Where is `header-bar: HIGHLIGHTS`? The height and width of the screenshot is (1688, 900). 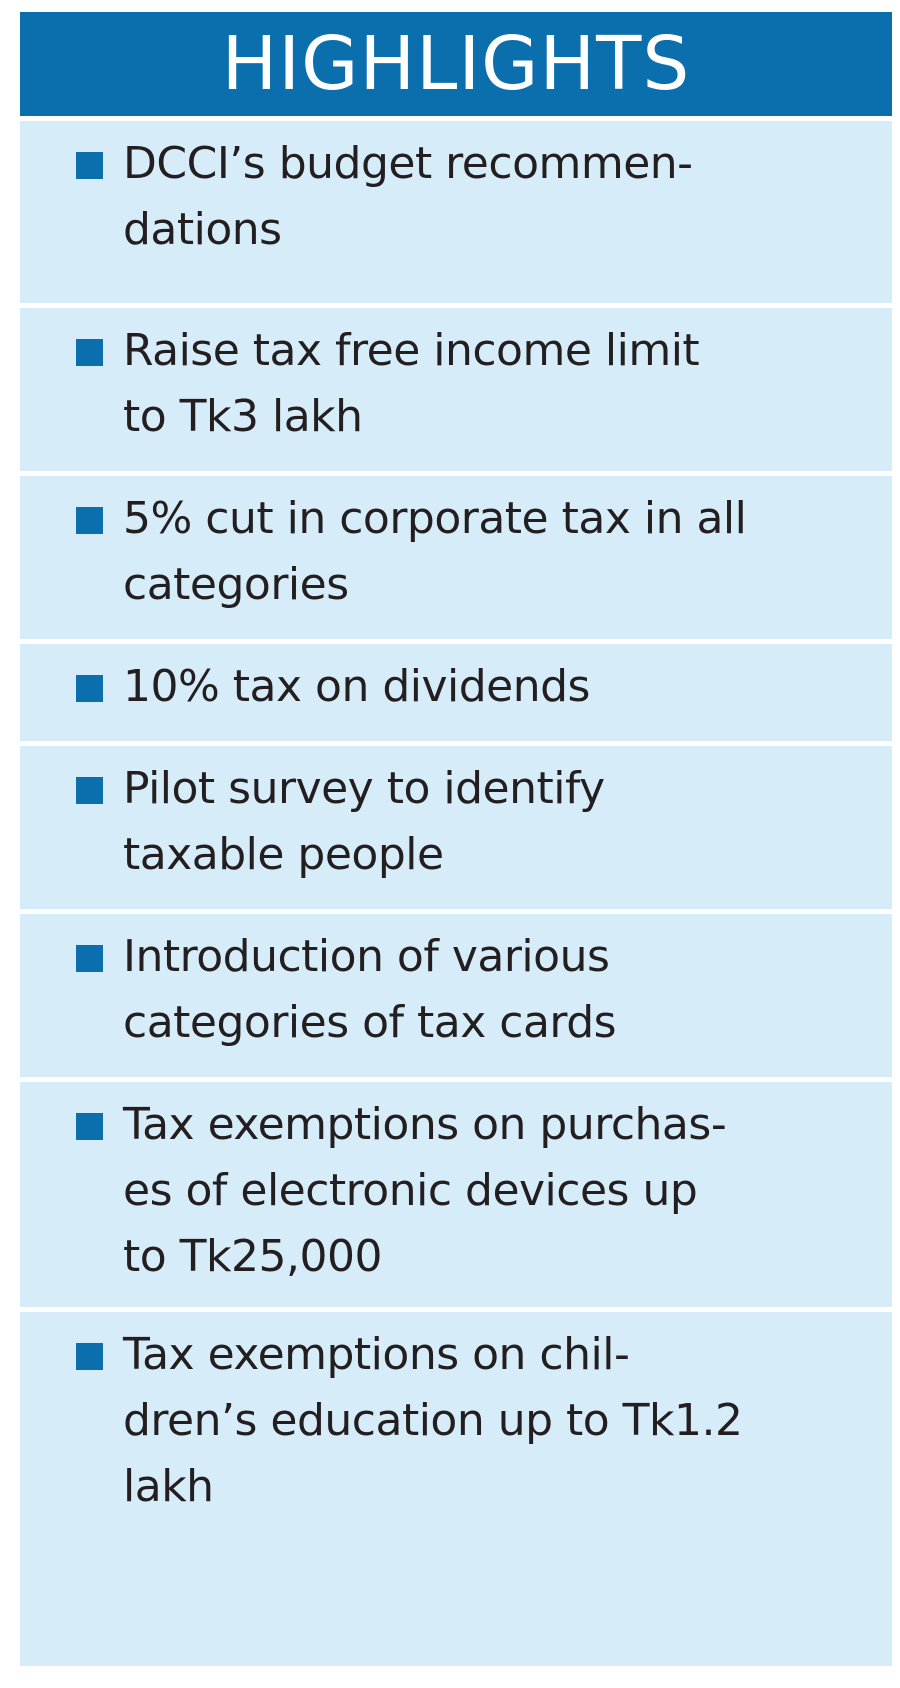 header-bar: HIGHLIGHTS is located at coordinates (456, 64).